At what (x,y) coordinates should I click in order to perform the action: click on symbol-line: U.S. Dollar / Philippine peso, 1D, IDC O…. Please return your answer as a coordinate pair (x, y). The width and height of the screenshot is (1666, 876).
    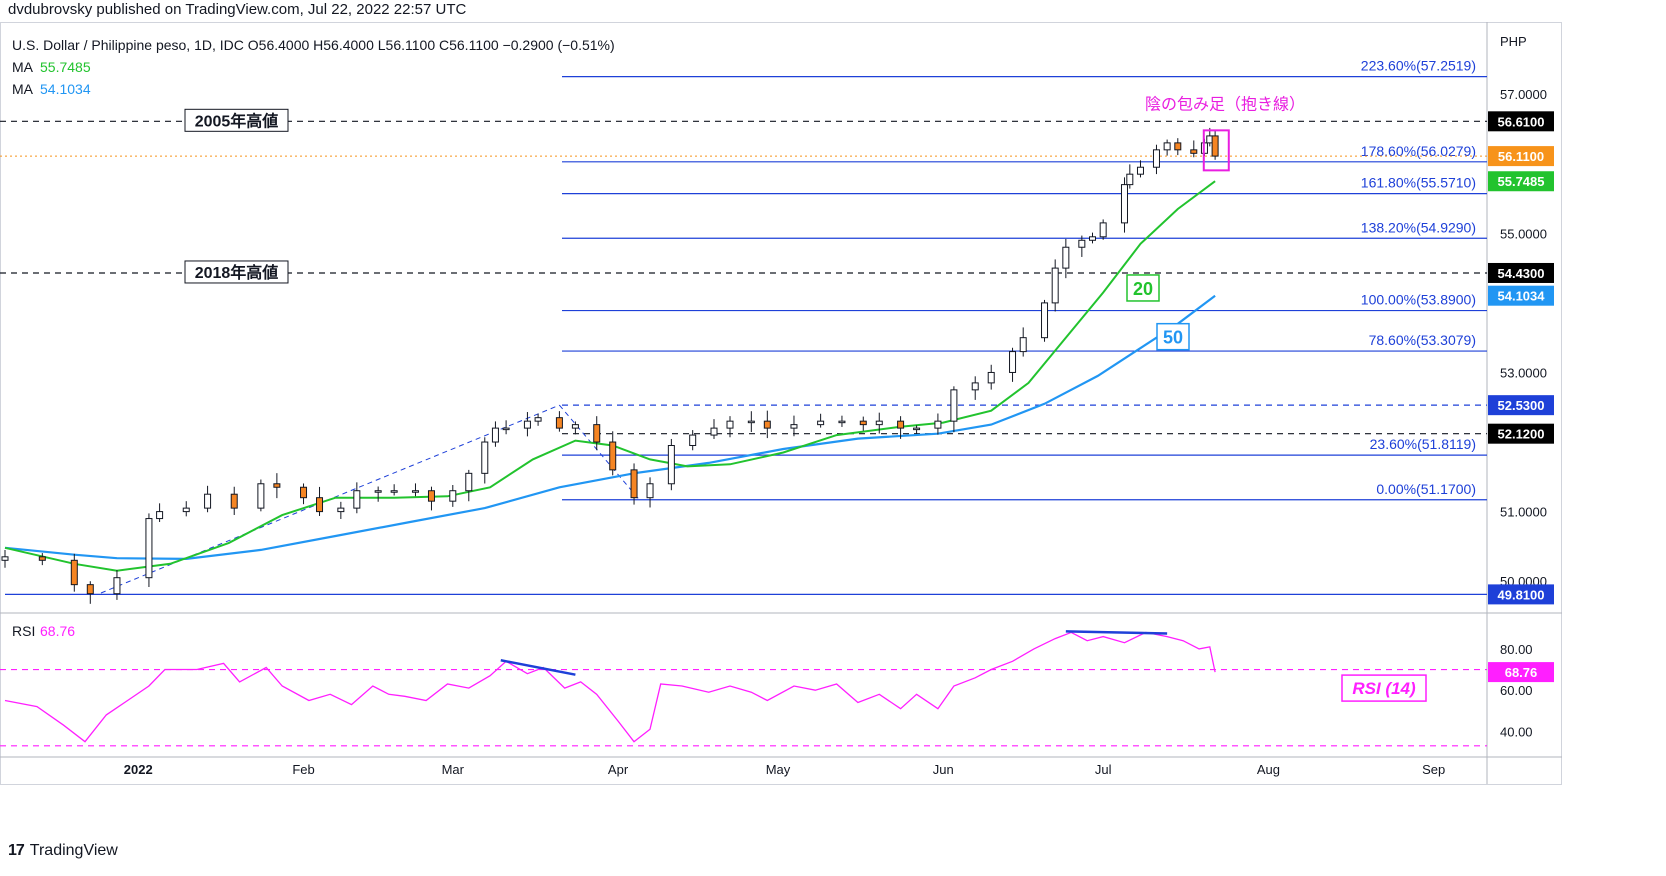
    Looking at the image, I should click on (313, 45).